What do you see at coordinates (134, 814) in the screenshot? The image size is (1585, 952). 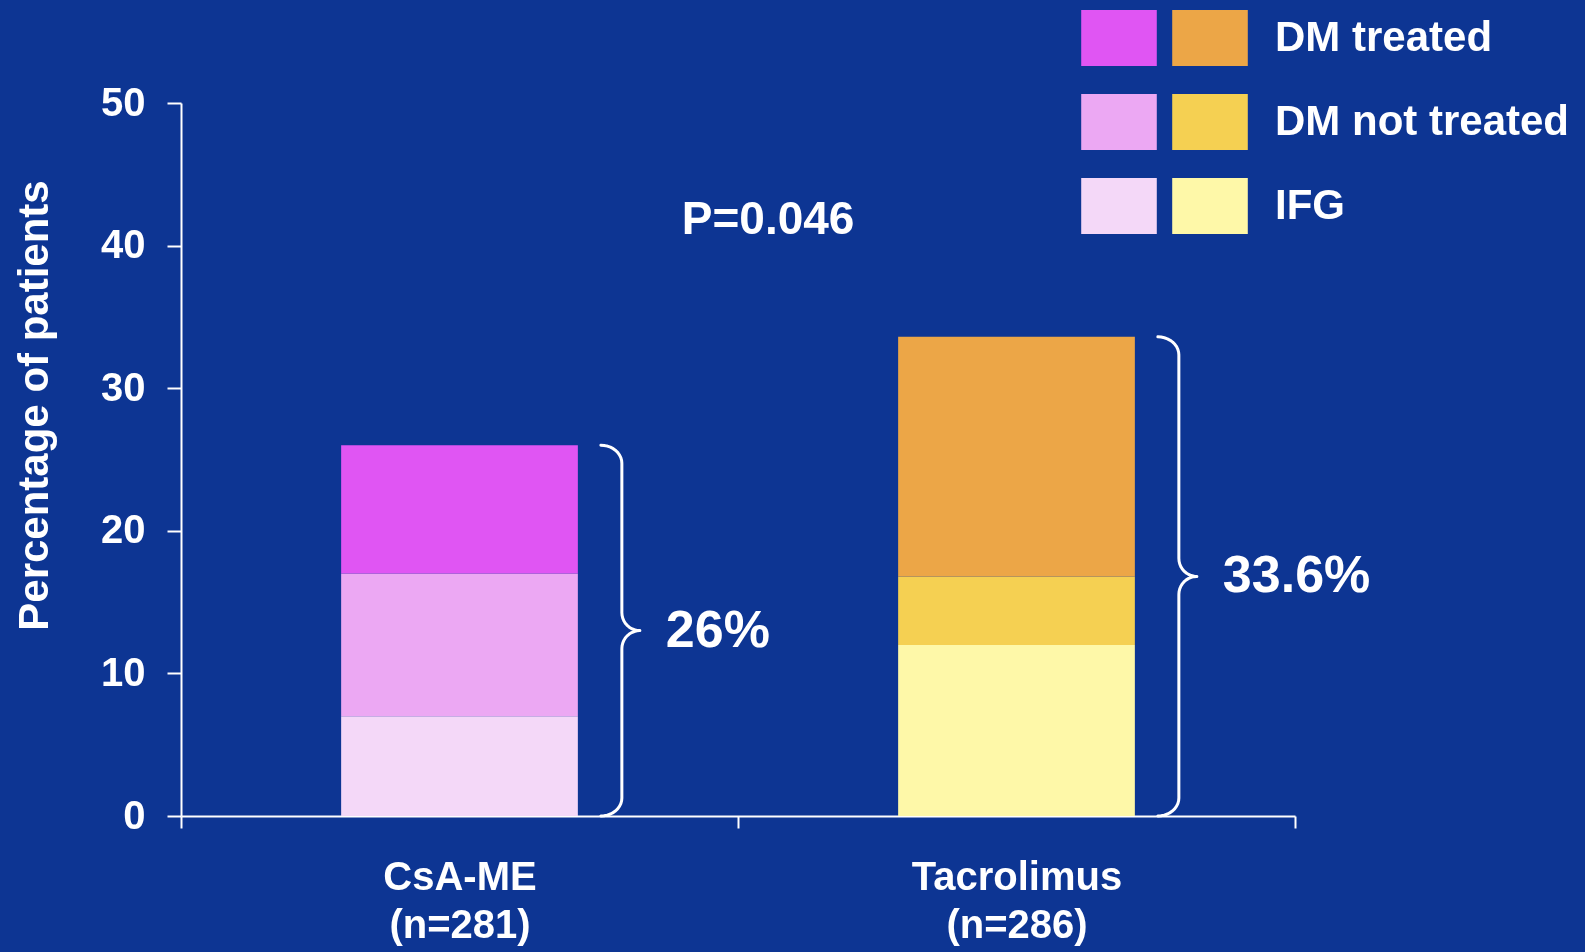 I see `y-tick-label: 0` at bounding box center [134, 814].